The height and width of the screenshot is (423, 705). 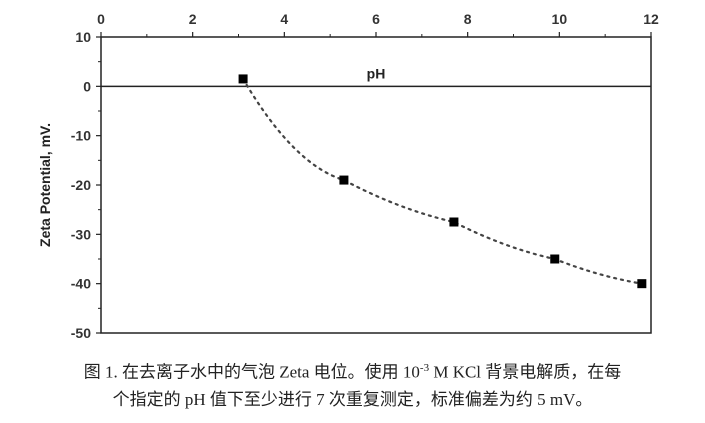 I want to click on x-tick-label: 6, so click(x=376, y=19).